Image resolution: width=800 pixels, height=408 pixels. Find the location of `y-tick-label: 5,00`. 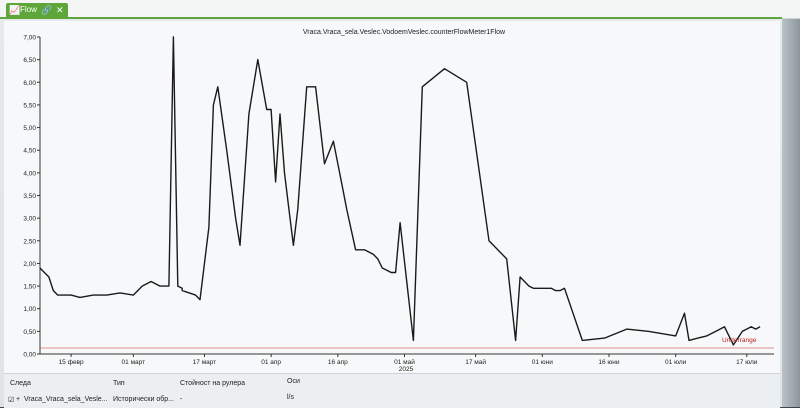

y-tick-label: 5,00 is located at coordinates (29, 128).